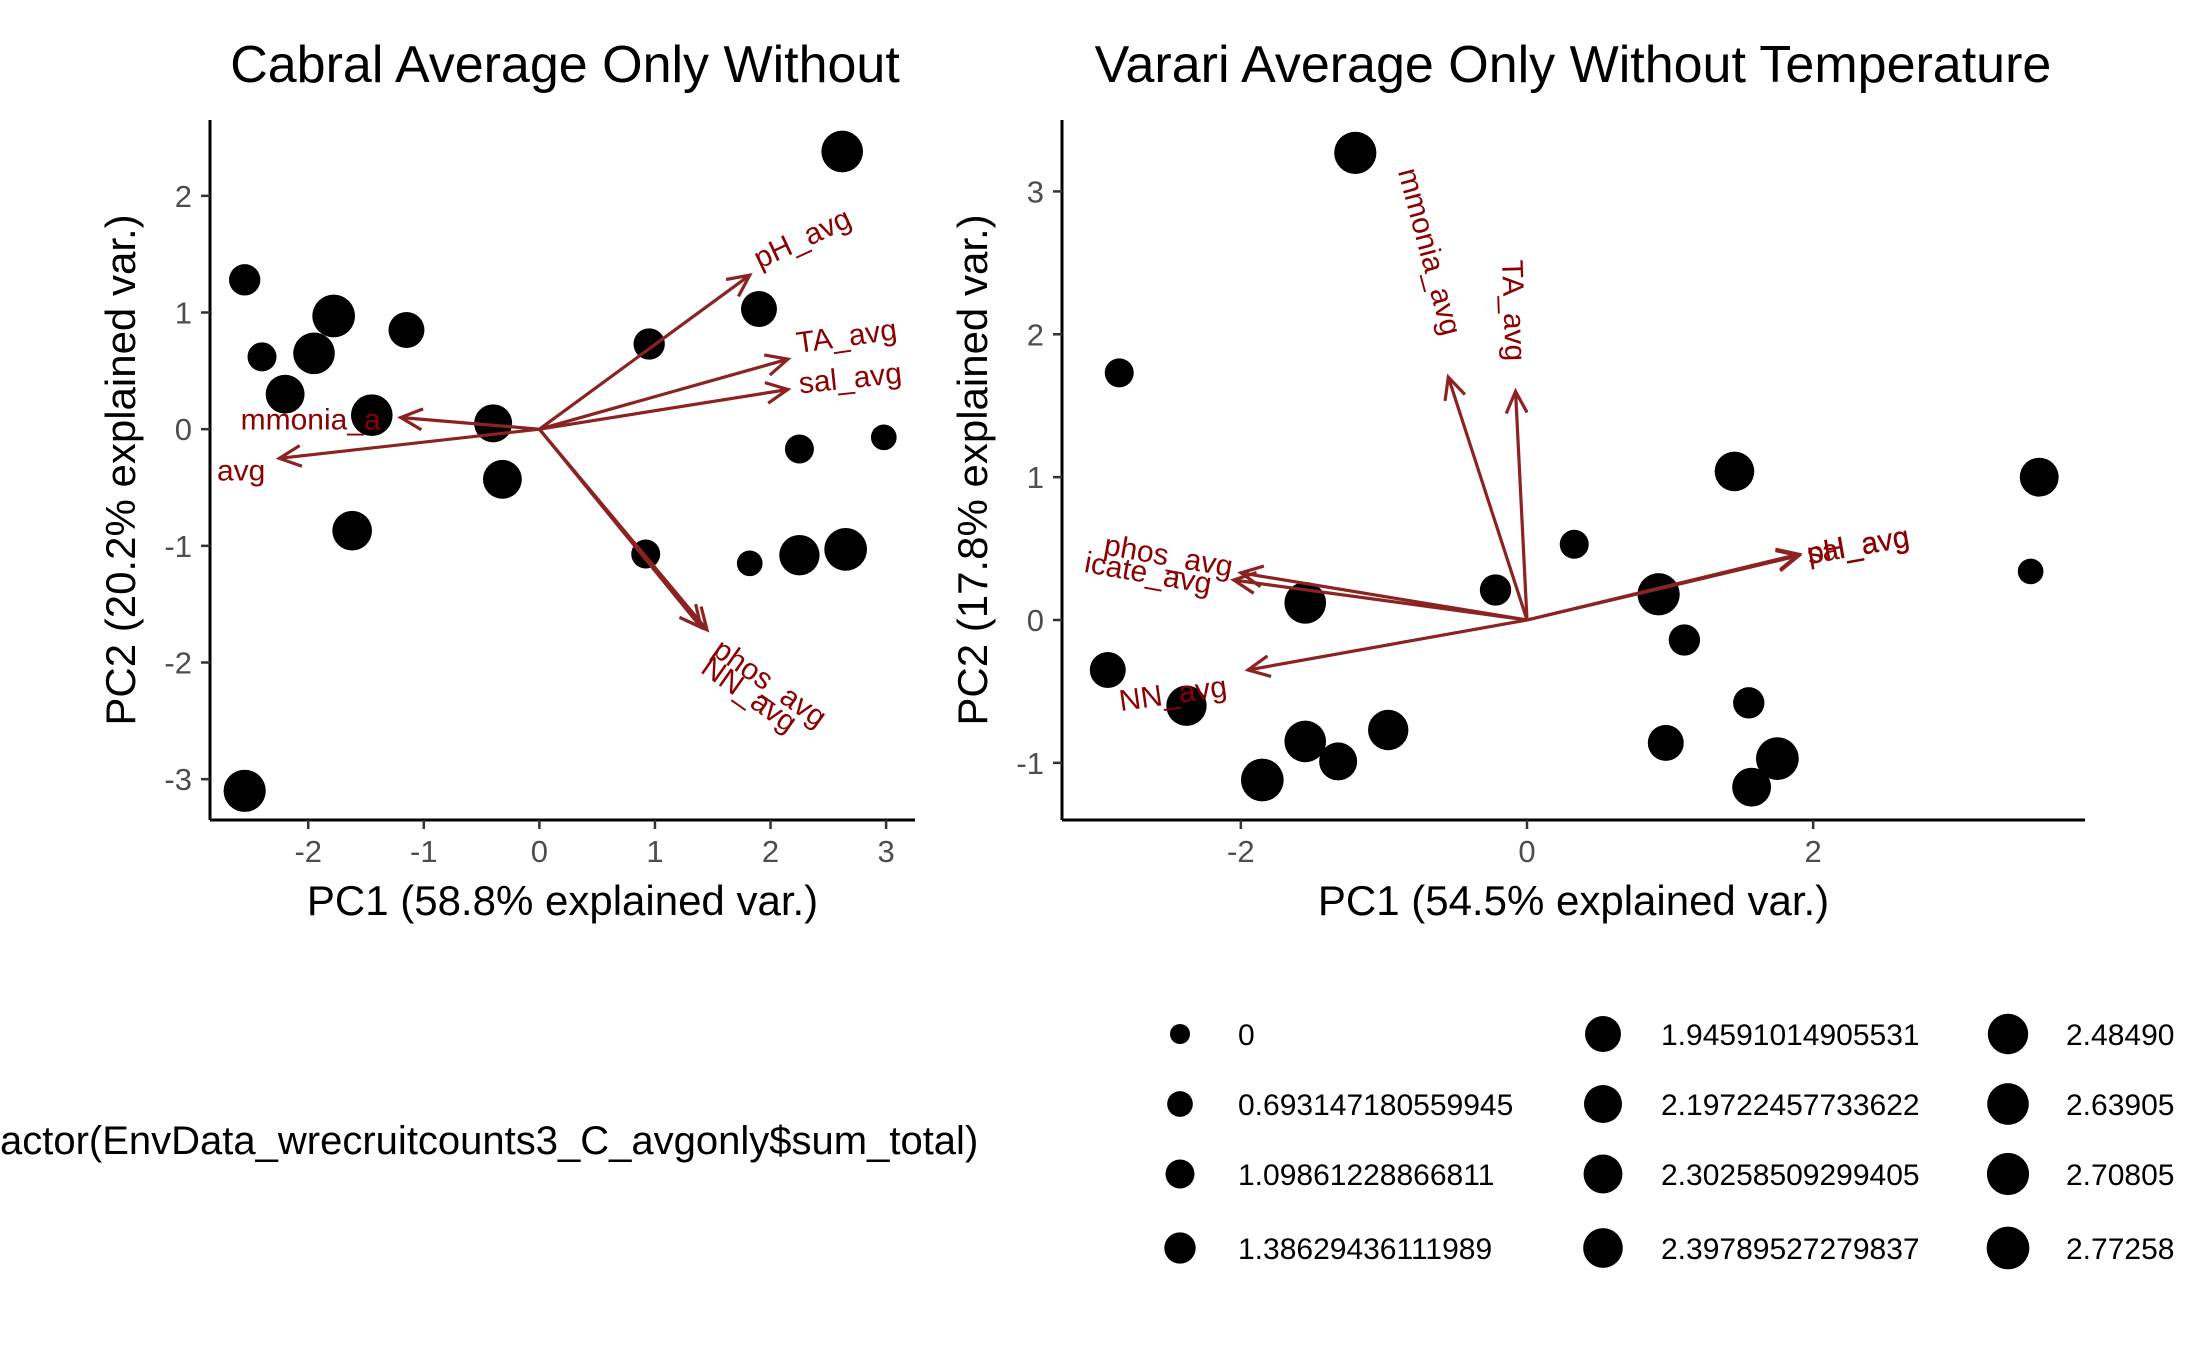  I want to click on x-tick-label: 0, so click(539, 851).